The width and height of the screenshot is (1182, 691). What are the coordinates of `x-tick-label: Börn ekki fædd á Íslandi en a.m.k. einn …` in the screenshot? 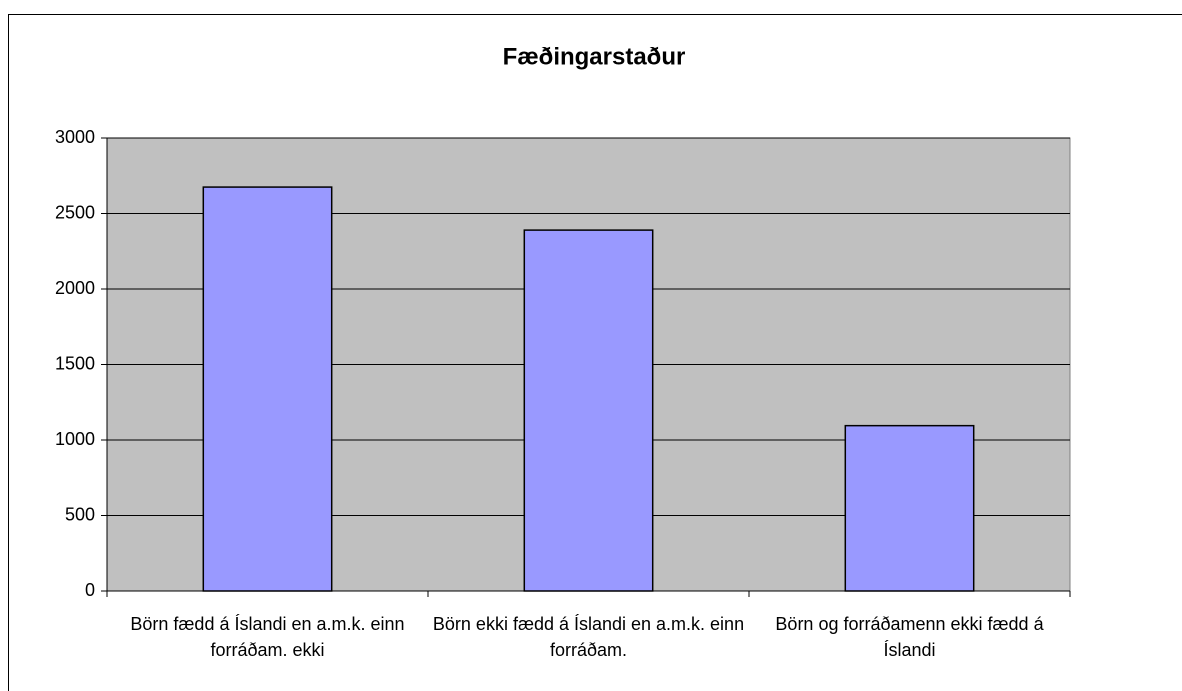 It's located at (588, 637).